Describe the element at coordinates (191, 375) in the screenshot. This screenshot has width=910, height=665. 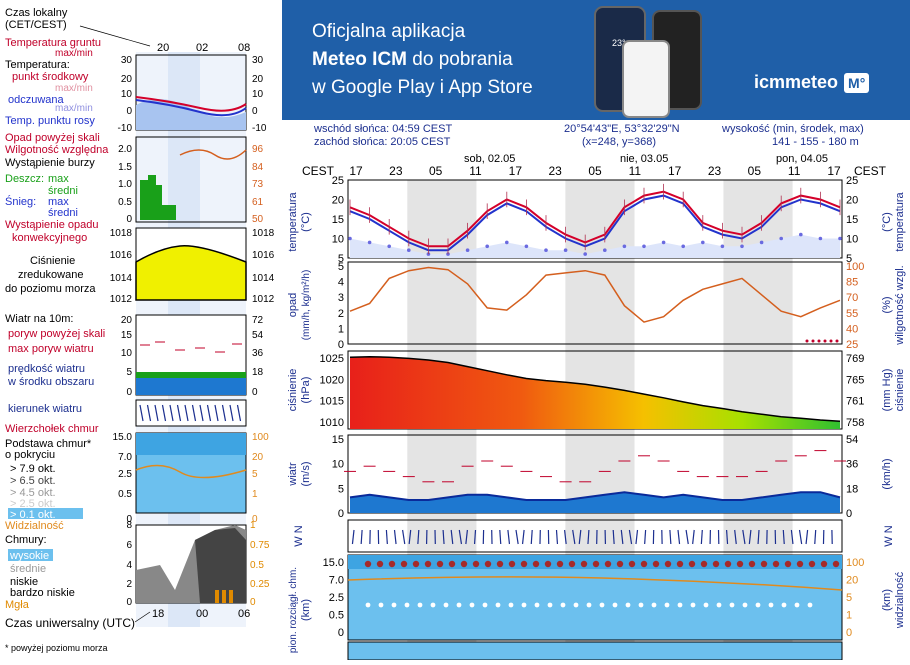
I see `legend-wind-top` at that location.